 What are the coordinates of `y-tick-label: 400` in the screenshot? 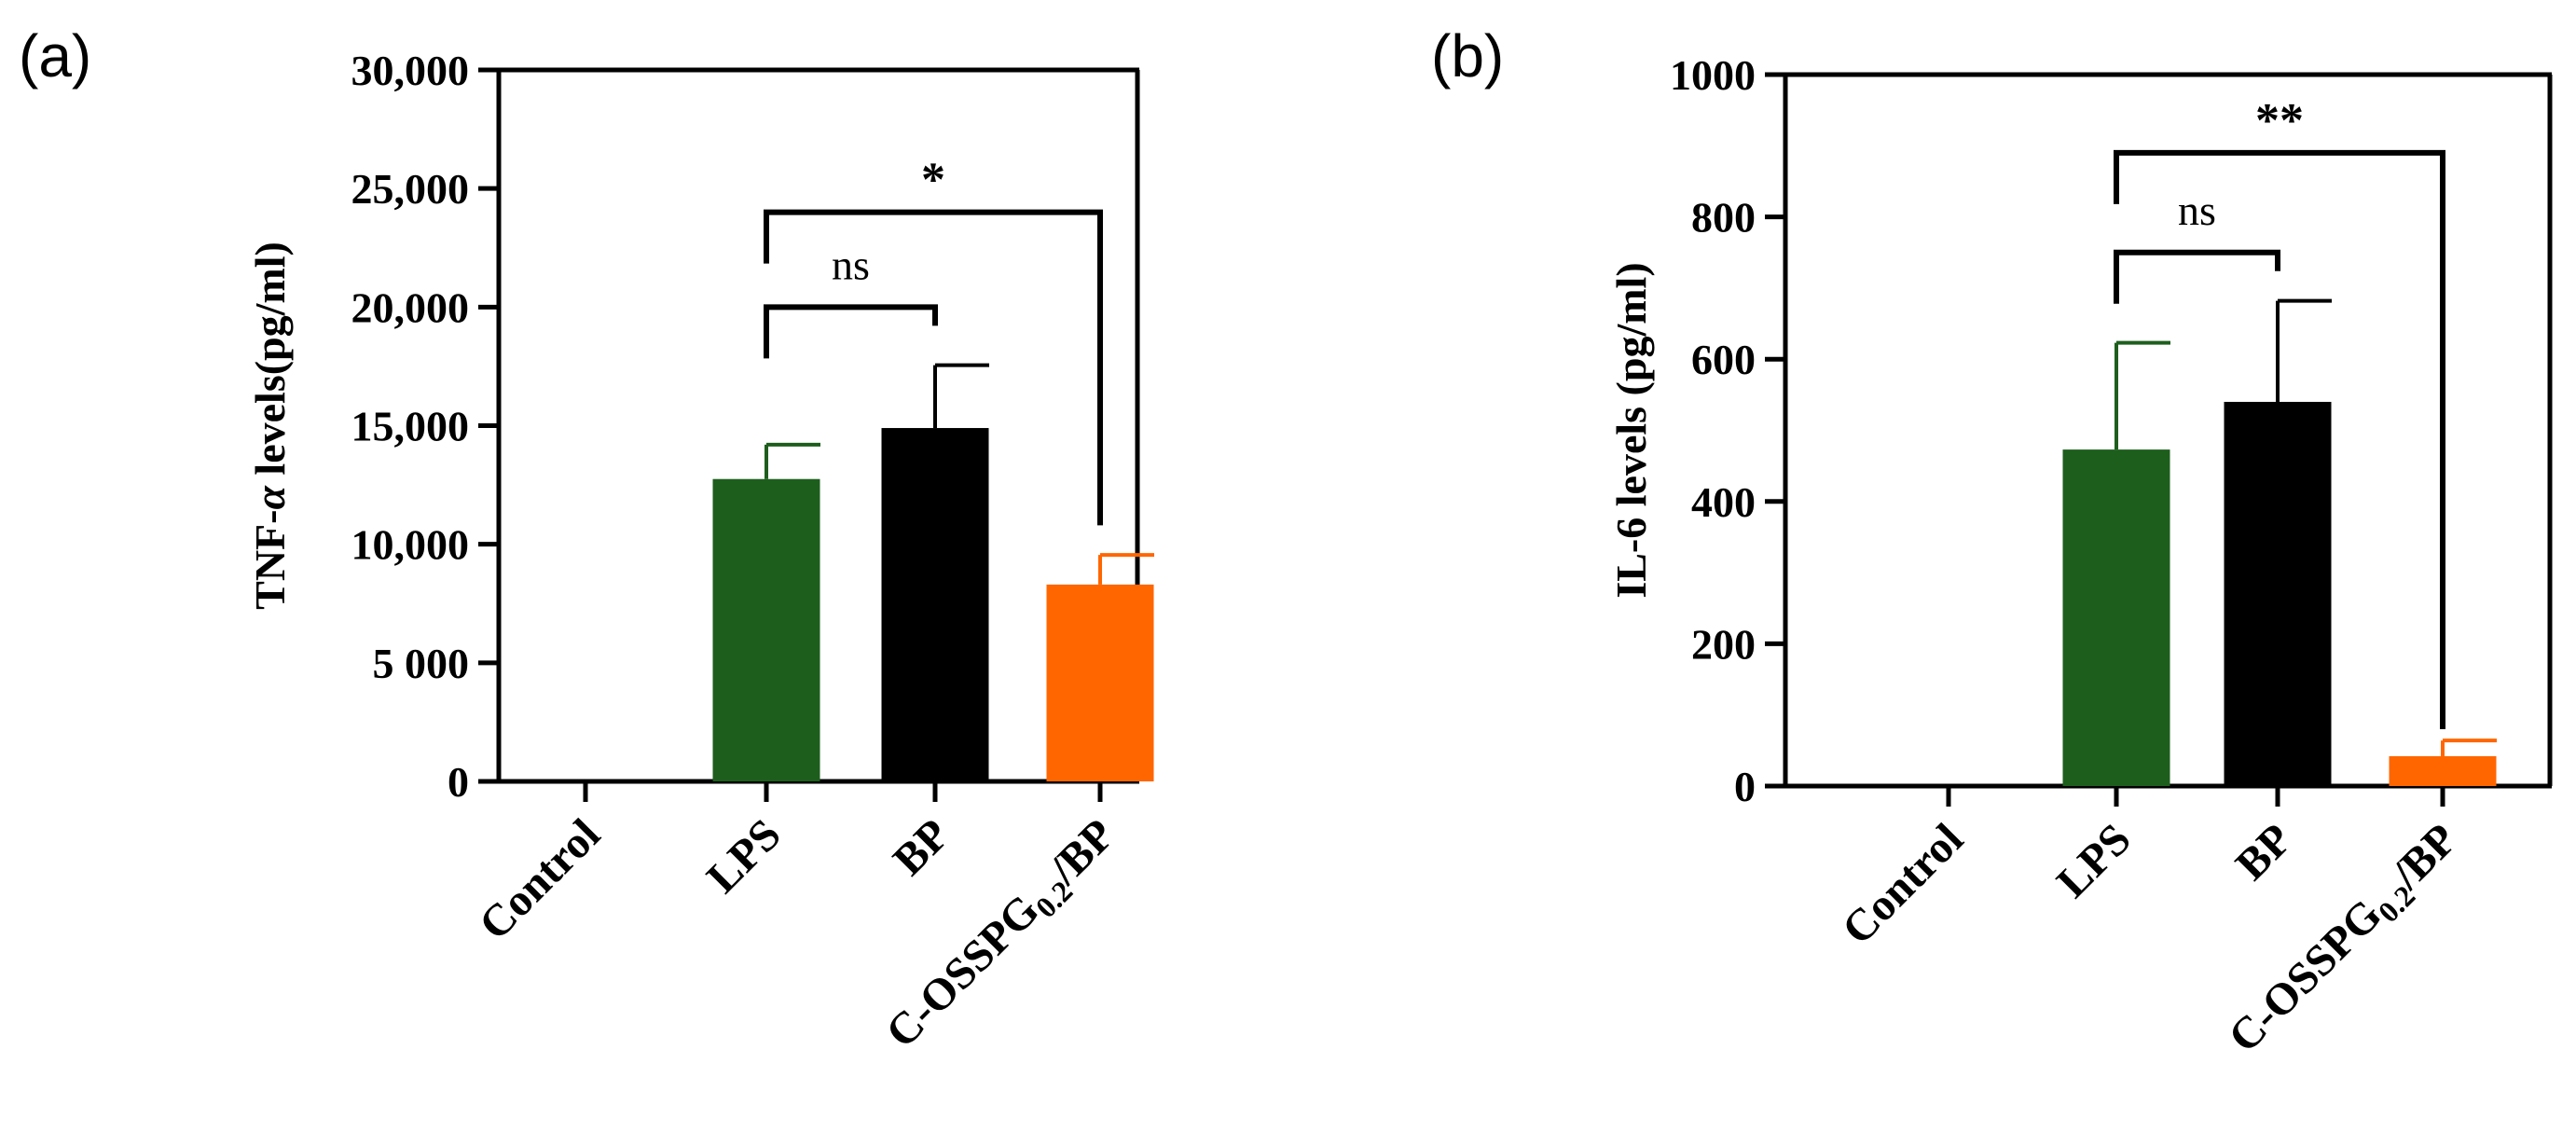 It's located at (1723, 502).